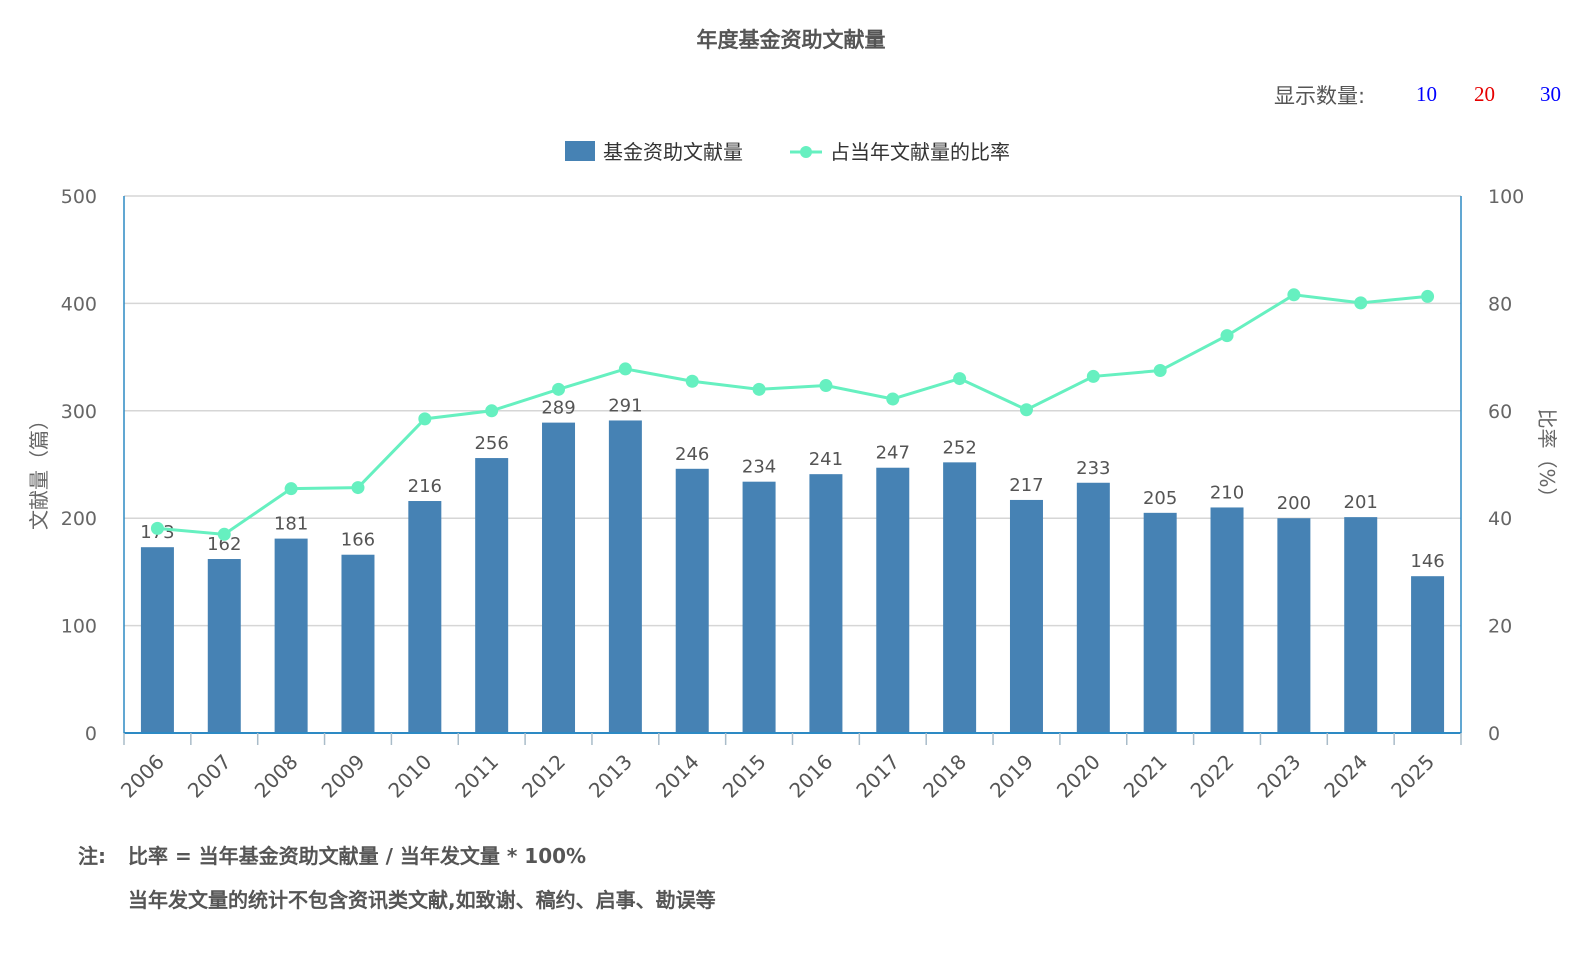  What do you see at coordinates (1278, 776) in the screenshot?
I see `x-tick-label: 2023` at bounding box center [1278, 776].